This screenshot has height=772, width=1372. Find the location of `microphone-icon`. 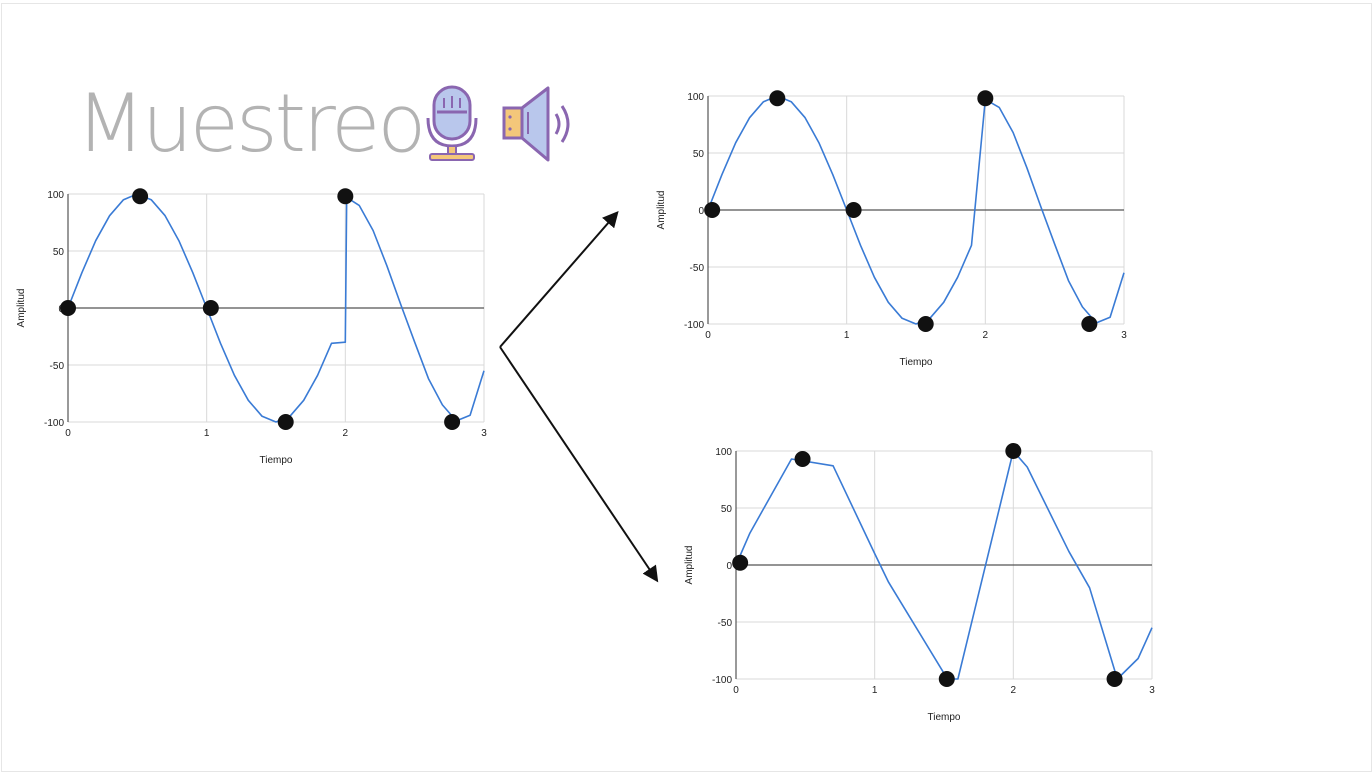

microphone-icon is located at coordinates (452, 123).